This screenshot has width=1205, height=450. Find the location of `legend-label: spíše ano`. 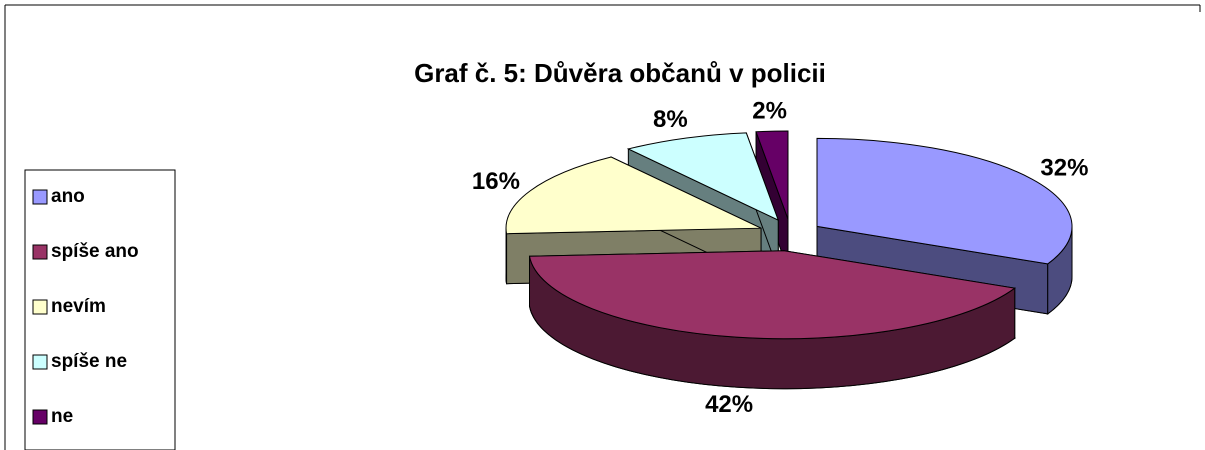

legend-label: spíše ano is located at coordinates (95, 251).